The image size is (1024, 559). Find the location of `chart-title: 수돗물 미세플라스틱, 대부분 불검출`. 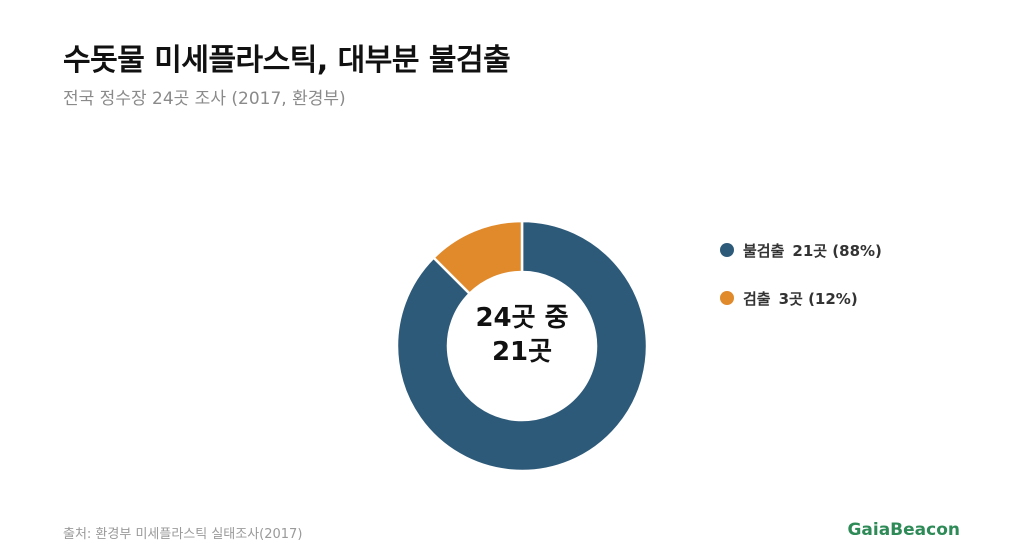

chart-title: 수돗물 미세플라스틱, 대부분 불검출 is located at coordinates (287, 60).